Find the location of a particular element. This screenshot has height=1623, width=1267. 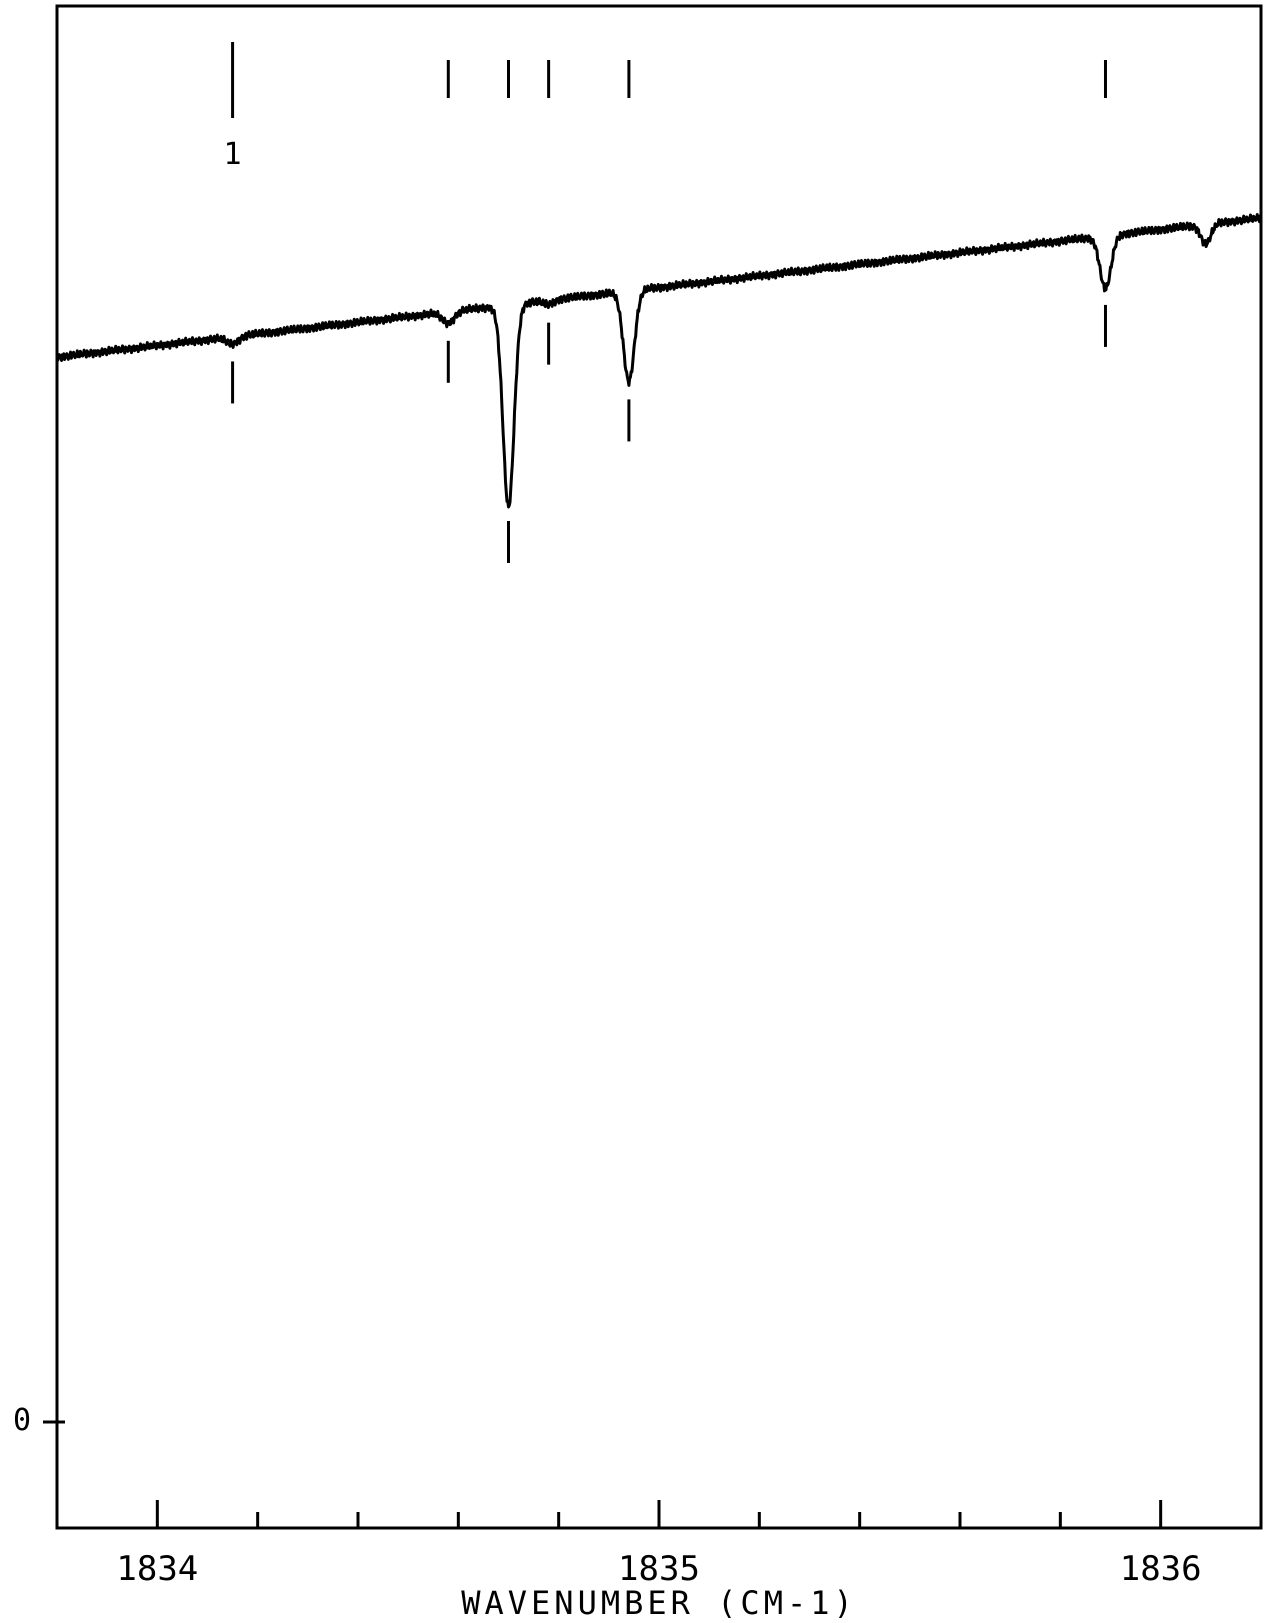

top-marker-label: 1 is located at coordinates (233, 154).